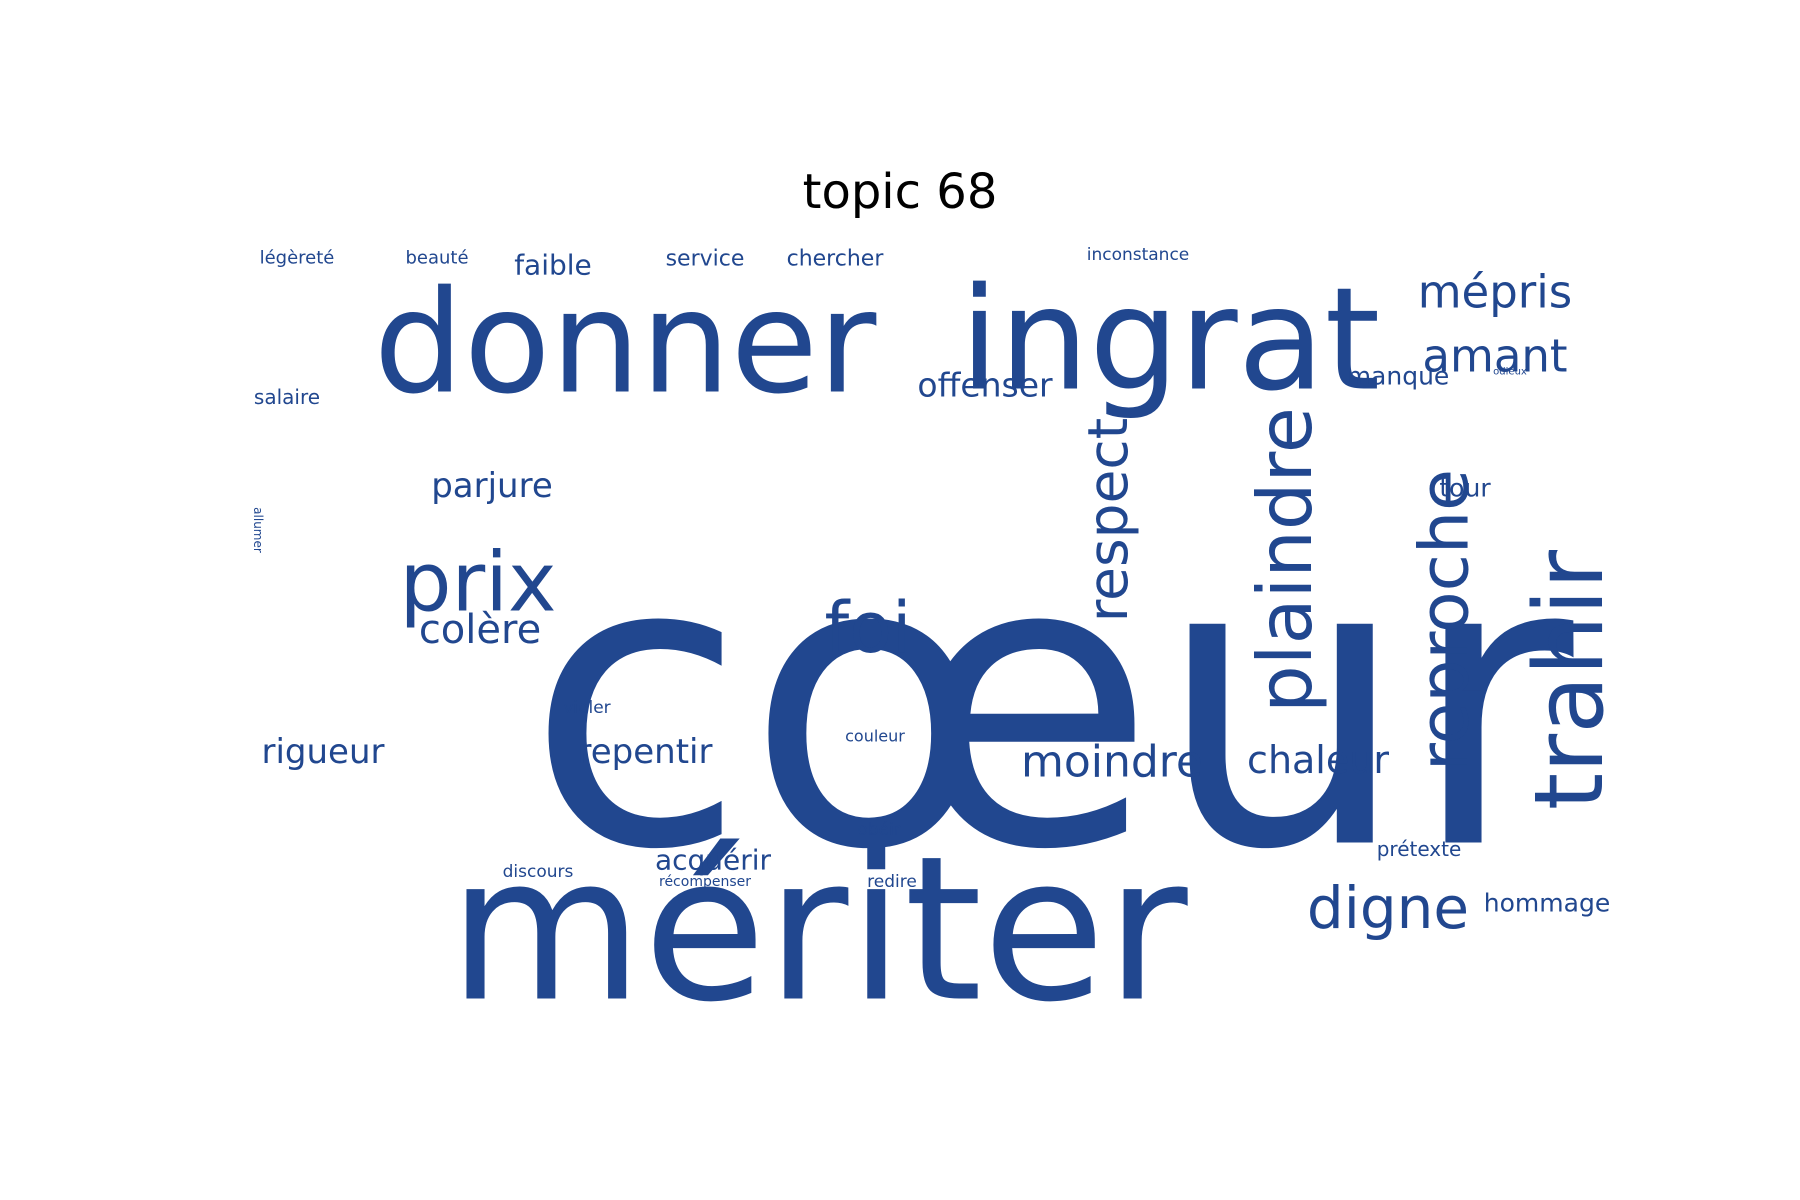 This screenshot has width=1800, height=1200. Describe the element at coordinates (868, 628) in the screenshot. I see `word-foi: foi` at that location.